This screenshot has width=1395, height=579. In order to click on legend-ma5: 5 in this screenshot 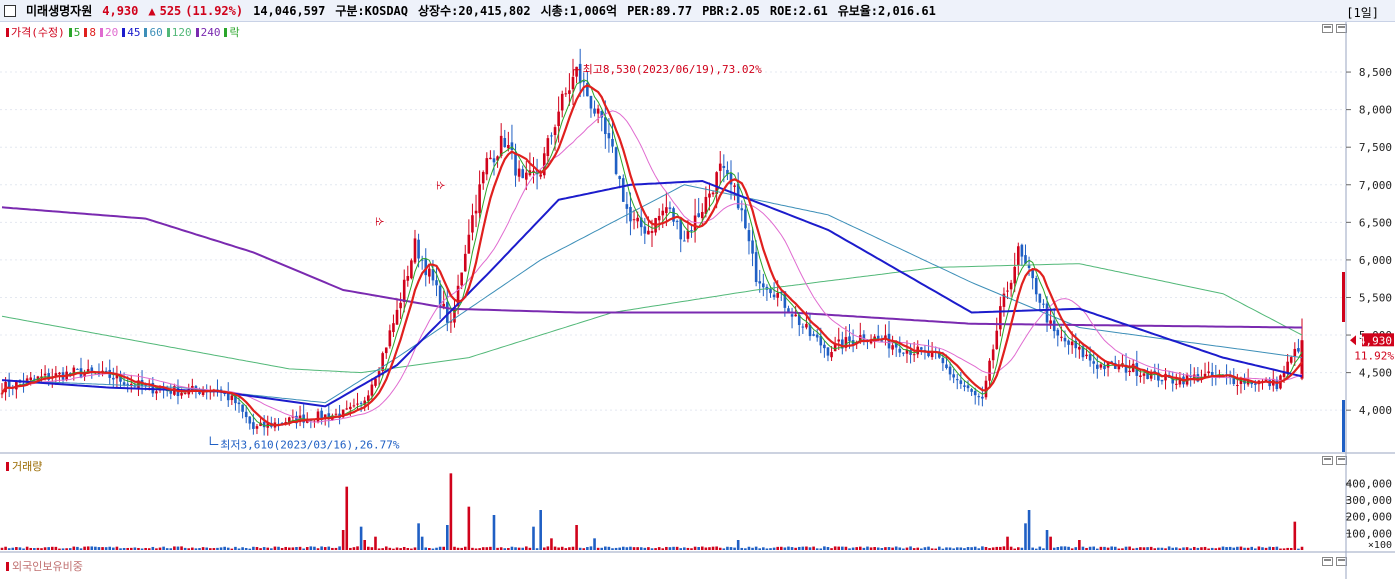, I will do `click(74, 32)`.